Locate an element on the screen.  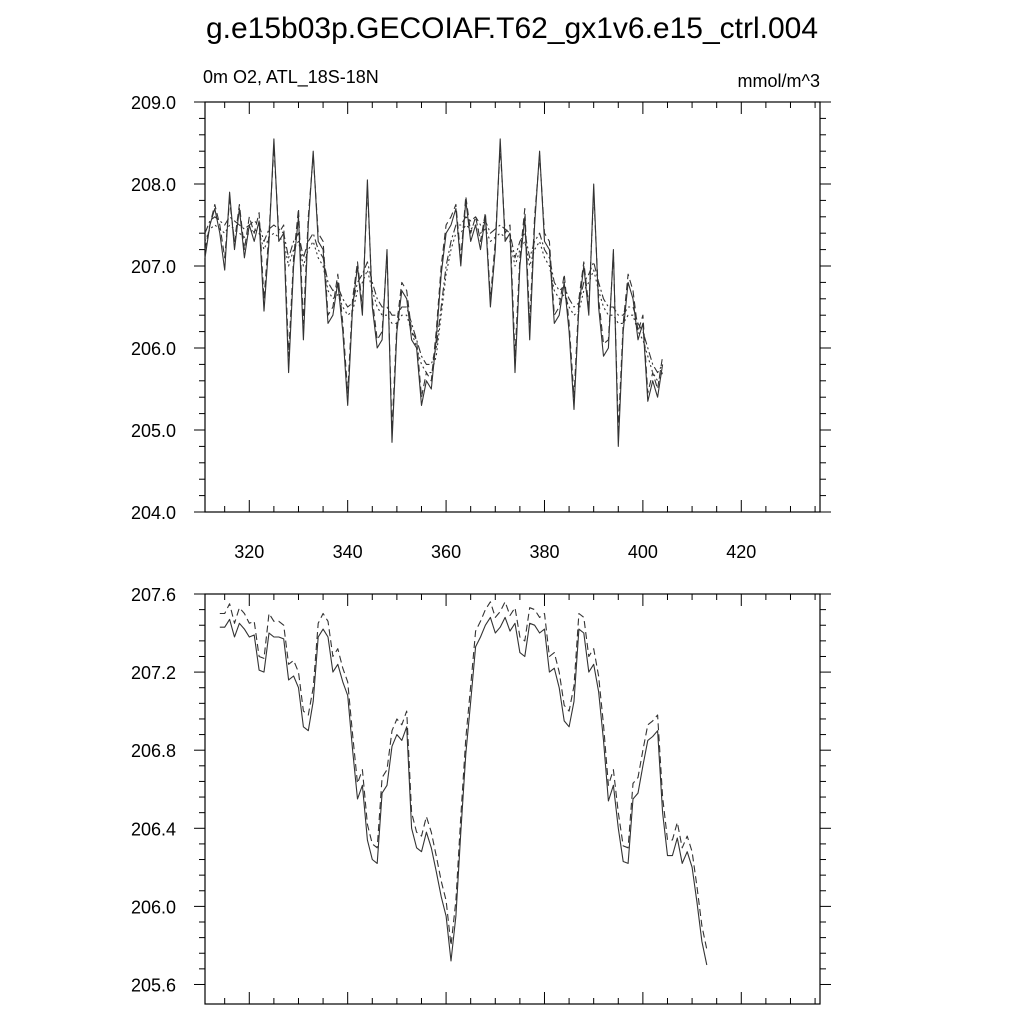
x-tick-label: 360 is located at coordinates (446, 552).